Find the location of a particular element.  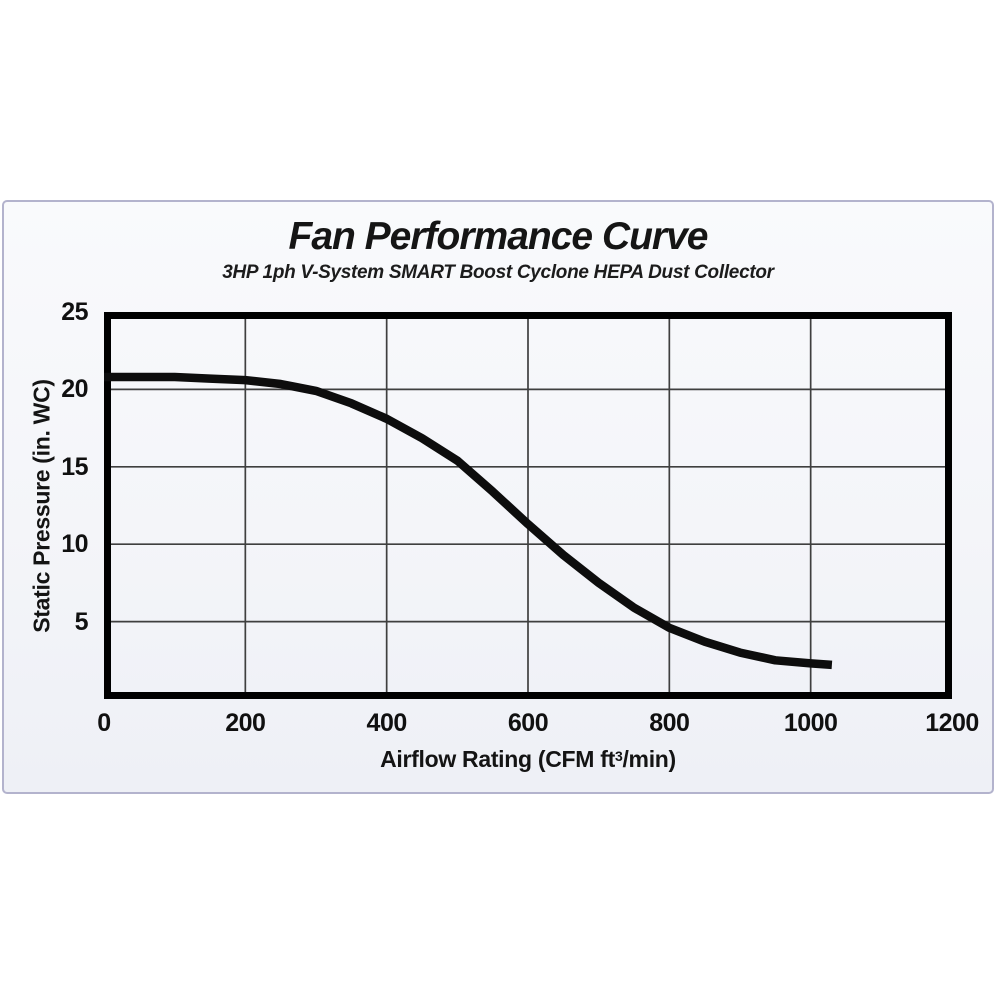

y-tick-label: 10 is located at coordinates (74, 544).